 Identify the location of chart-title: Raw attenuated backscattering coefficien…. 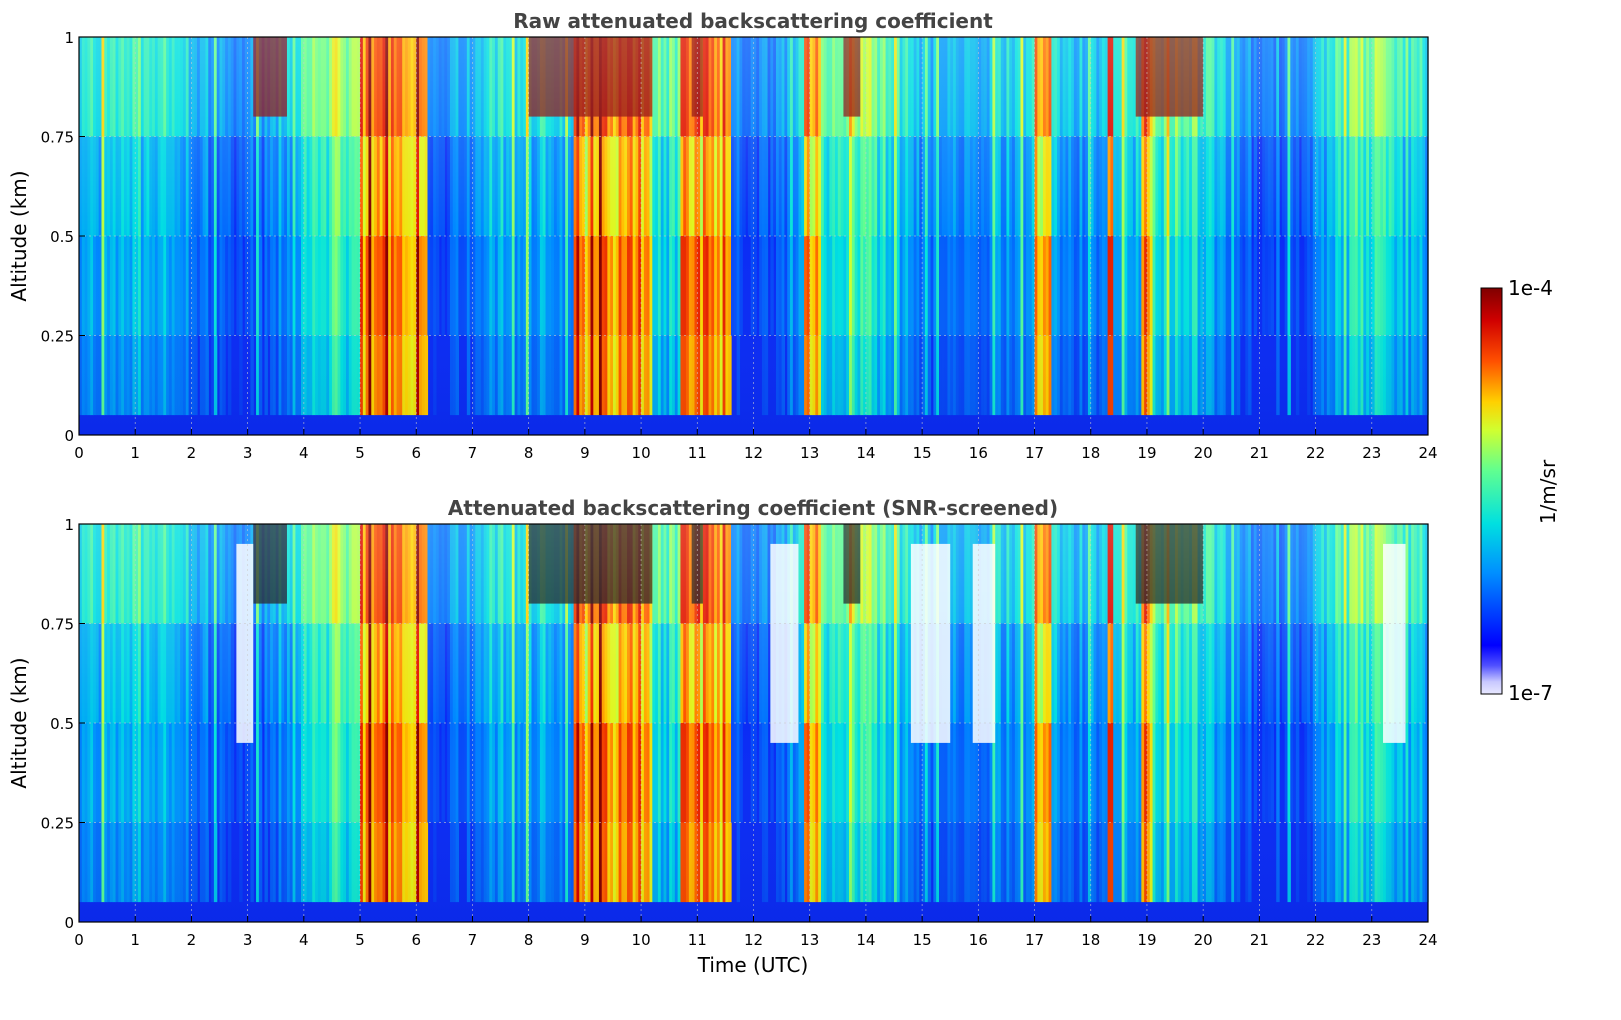
(753, 21).